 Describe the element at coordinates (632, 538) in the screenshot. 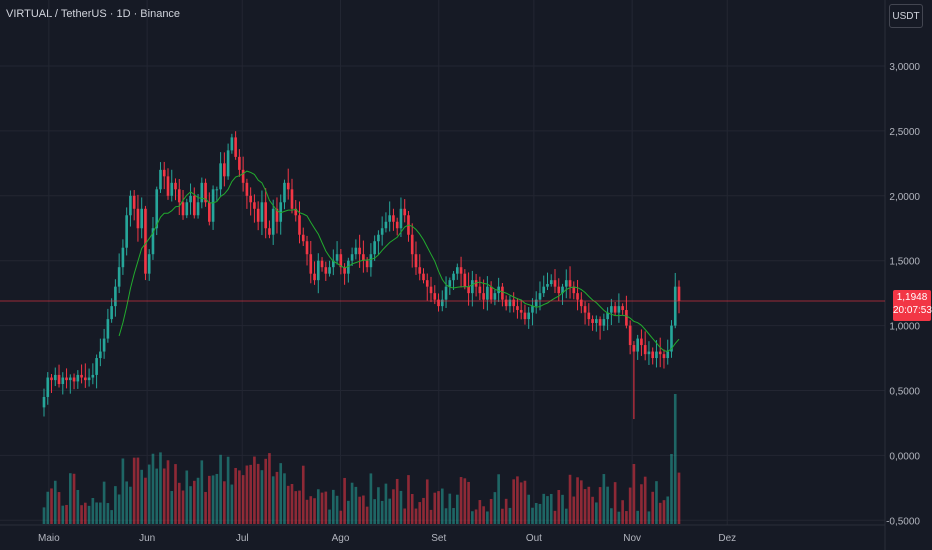

I see `x-tick-label: Nov` at that location.